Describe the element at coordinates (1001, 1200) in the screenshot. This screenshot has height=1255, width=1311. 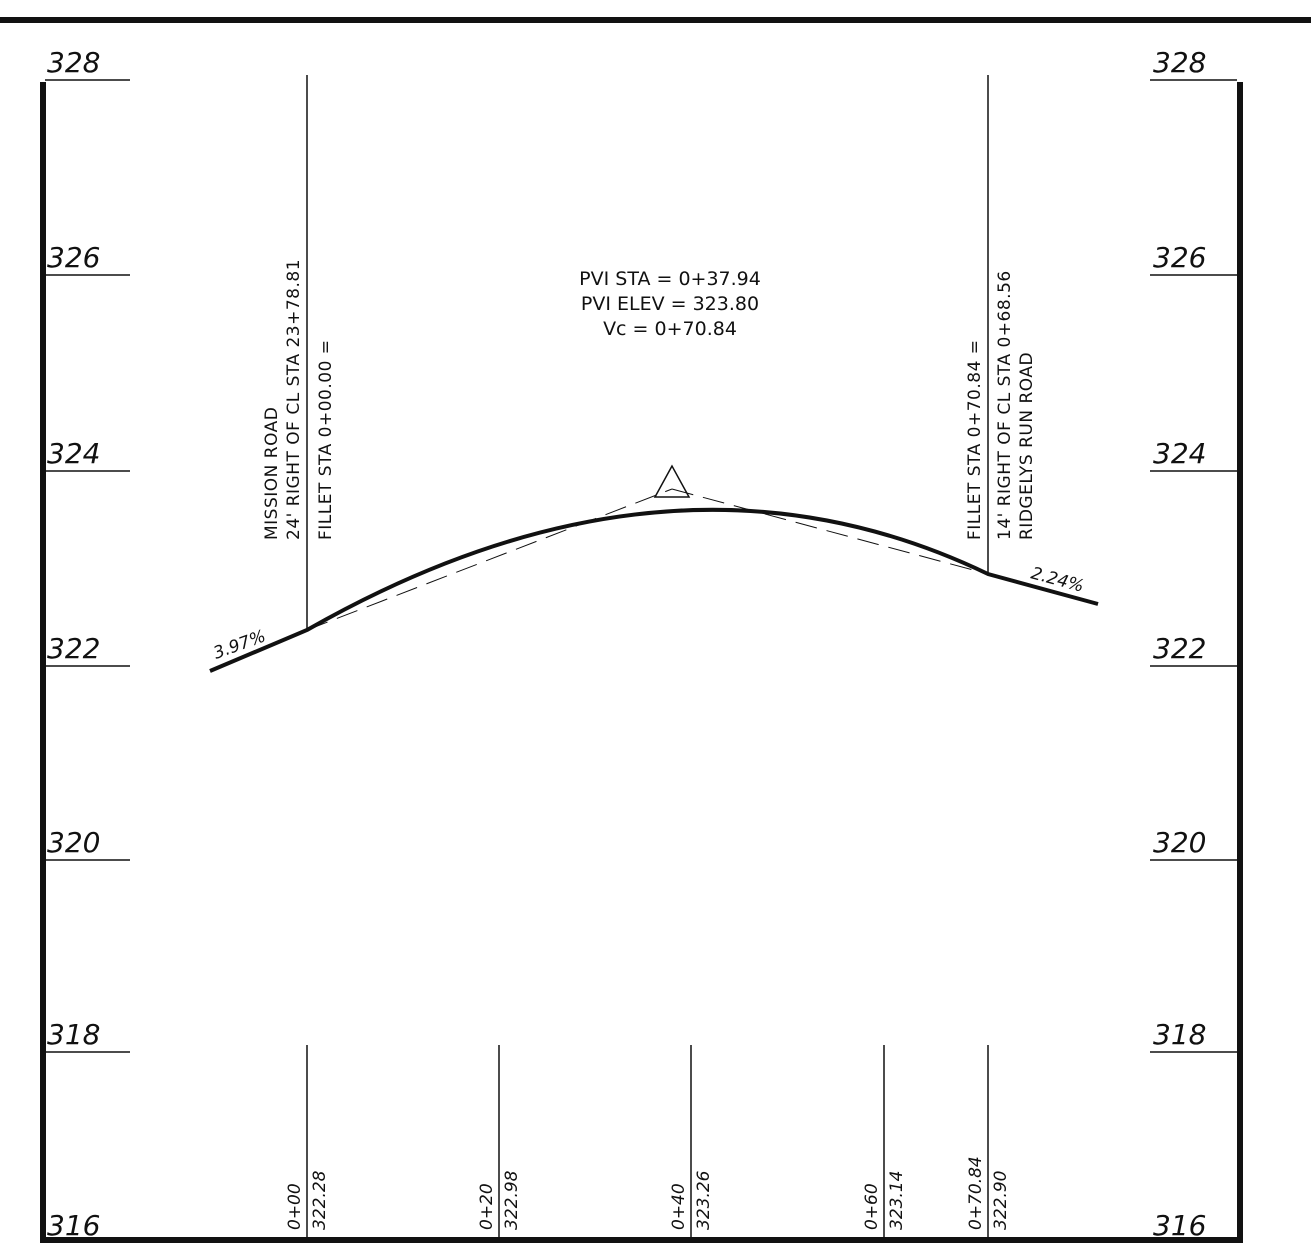
I see `elevation-0-70-84: 322.90` at that location.